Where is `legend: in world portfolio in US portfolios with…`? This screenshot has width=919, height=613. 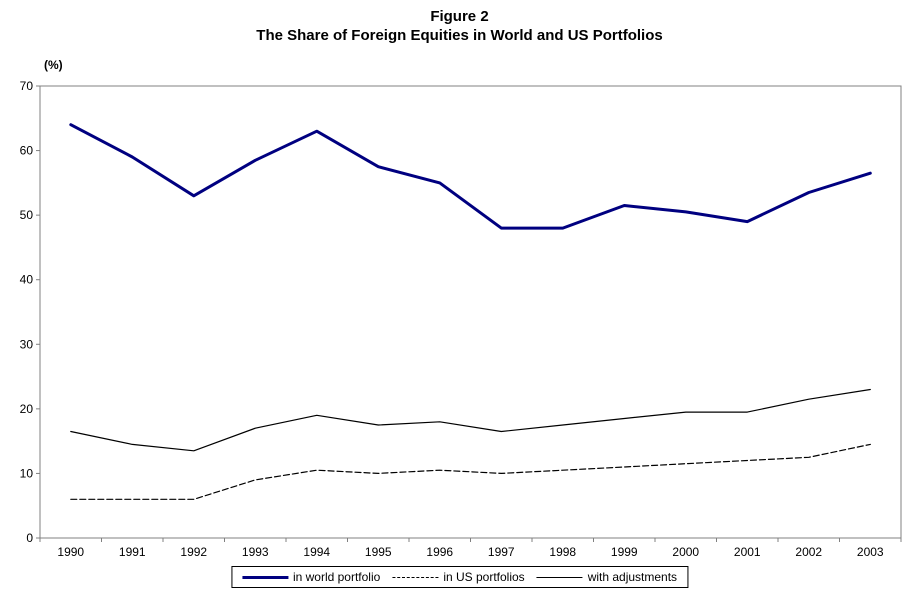
legend: in world portfolio in US portfolios with… is located at coordinates (459, 577).